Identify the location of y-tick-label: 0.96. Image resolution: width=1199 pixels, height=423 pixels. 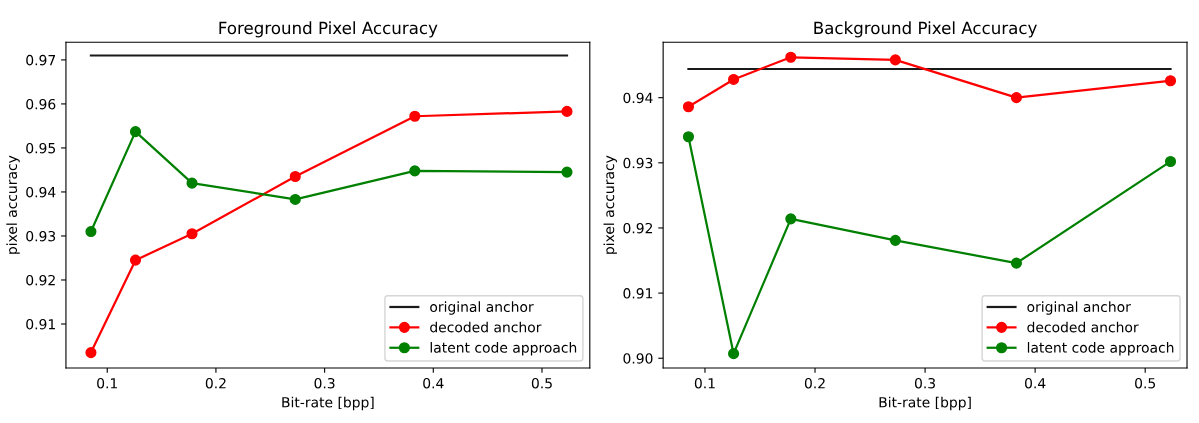
(41, 104).